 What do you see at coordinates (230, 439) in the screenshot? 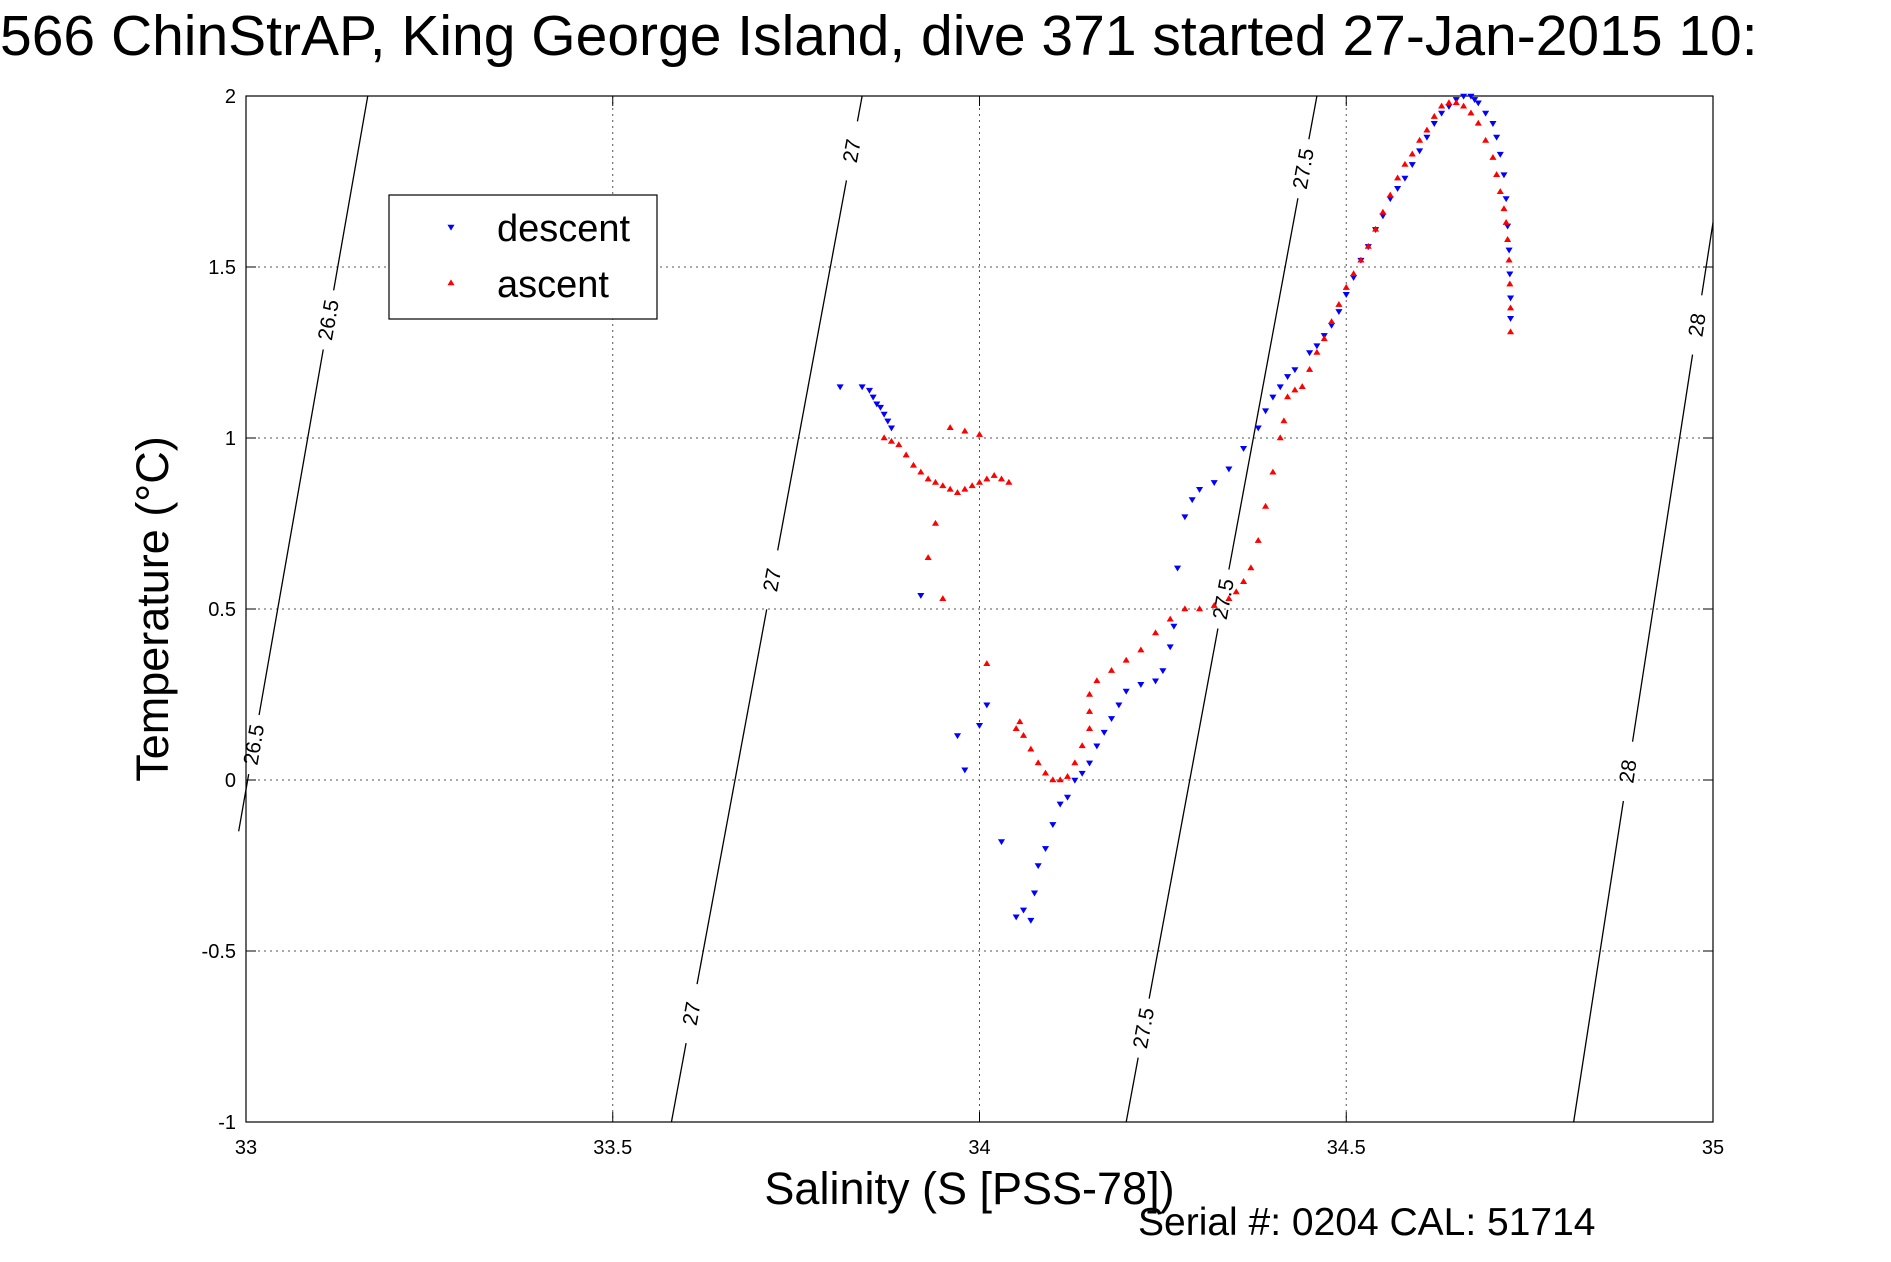
I see `y-tick-label: 1` at bounding box center [230, 439].